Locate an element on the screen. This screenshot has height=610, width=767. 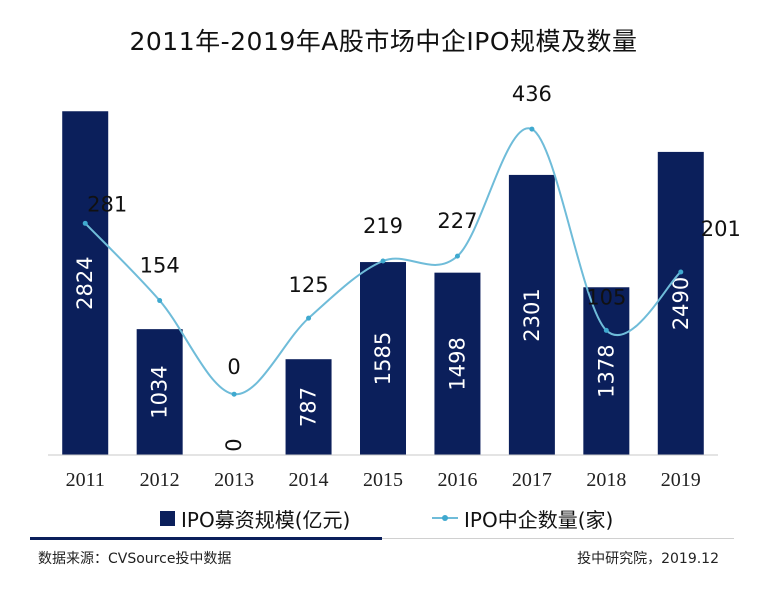
line-value-label-2018: 105 is located at coordinates (606, 297).